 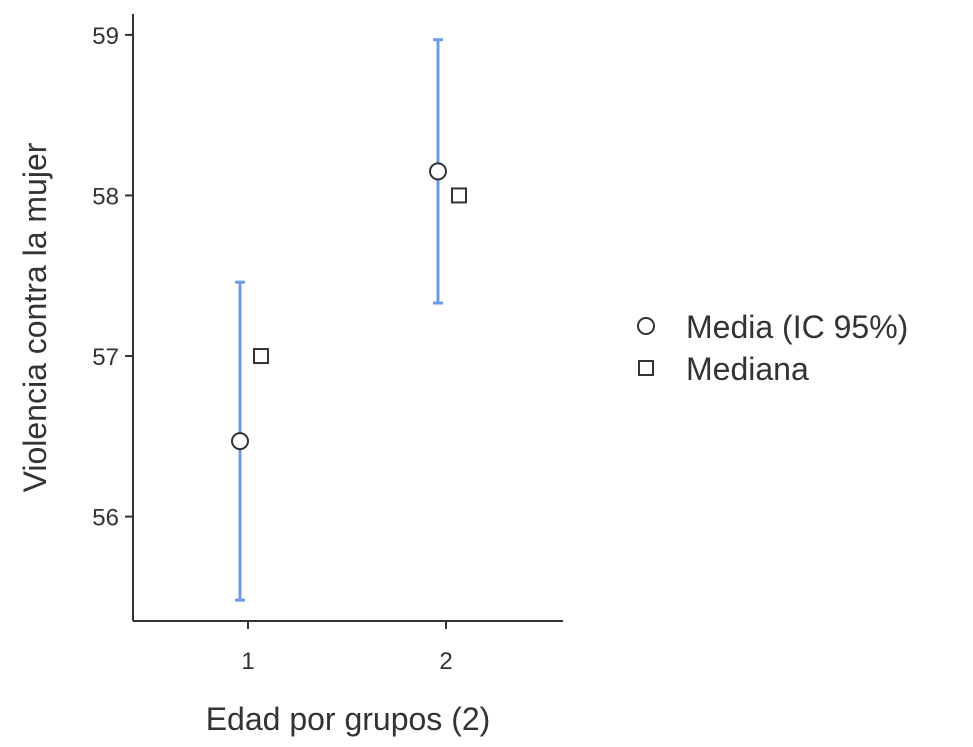 What do you see at coordinates (105, 357) in the screenshot?
I see `y-tick-label: 57` at bounding box center [105, 357].